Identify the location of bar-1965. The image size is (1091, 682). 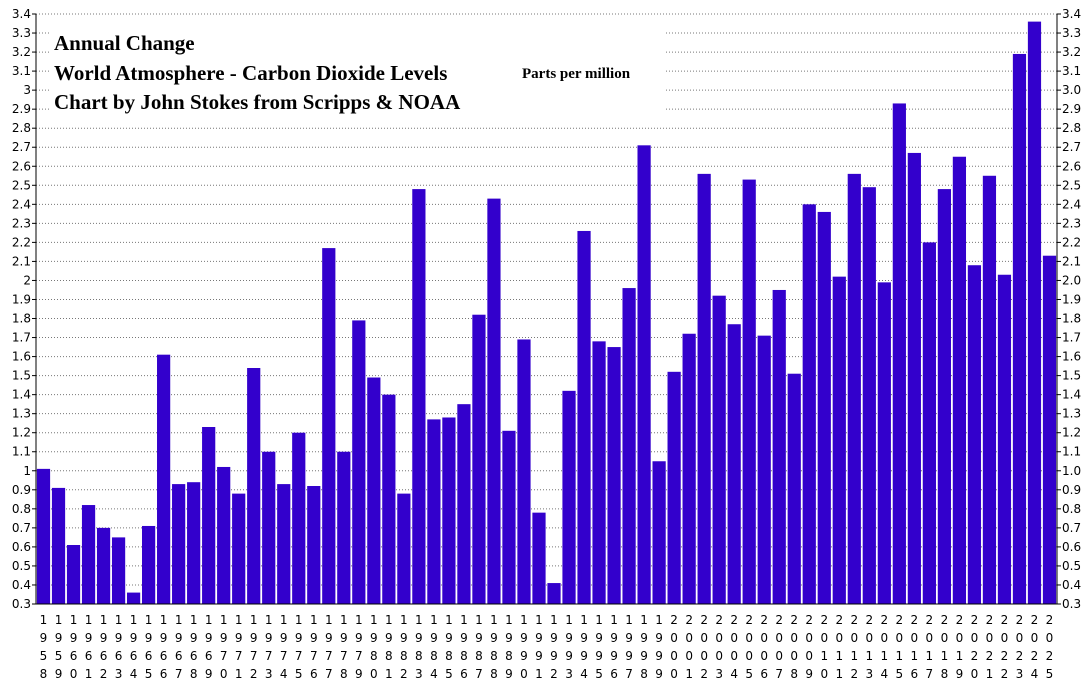
(149, 564).